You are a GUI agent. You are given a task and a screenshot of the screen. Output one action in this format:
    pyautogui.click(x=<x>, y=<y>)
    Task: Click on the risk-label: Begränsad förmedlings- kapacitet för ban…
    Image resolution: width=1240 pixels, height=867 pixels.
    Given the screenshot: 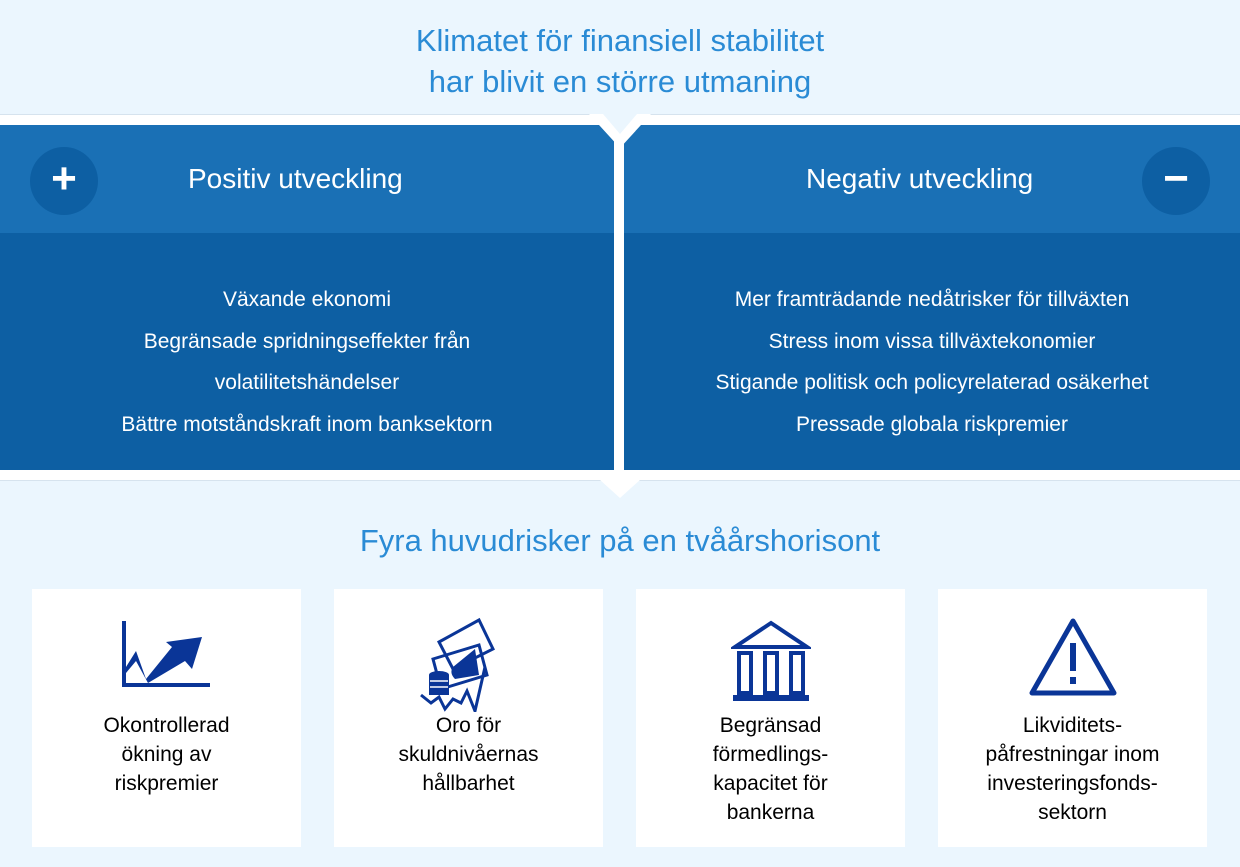 What is the action you would take?
    pyautogui.click(x=770, y=769)
    